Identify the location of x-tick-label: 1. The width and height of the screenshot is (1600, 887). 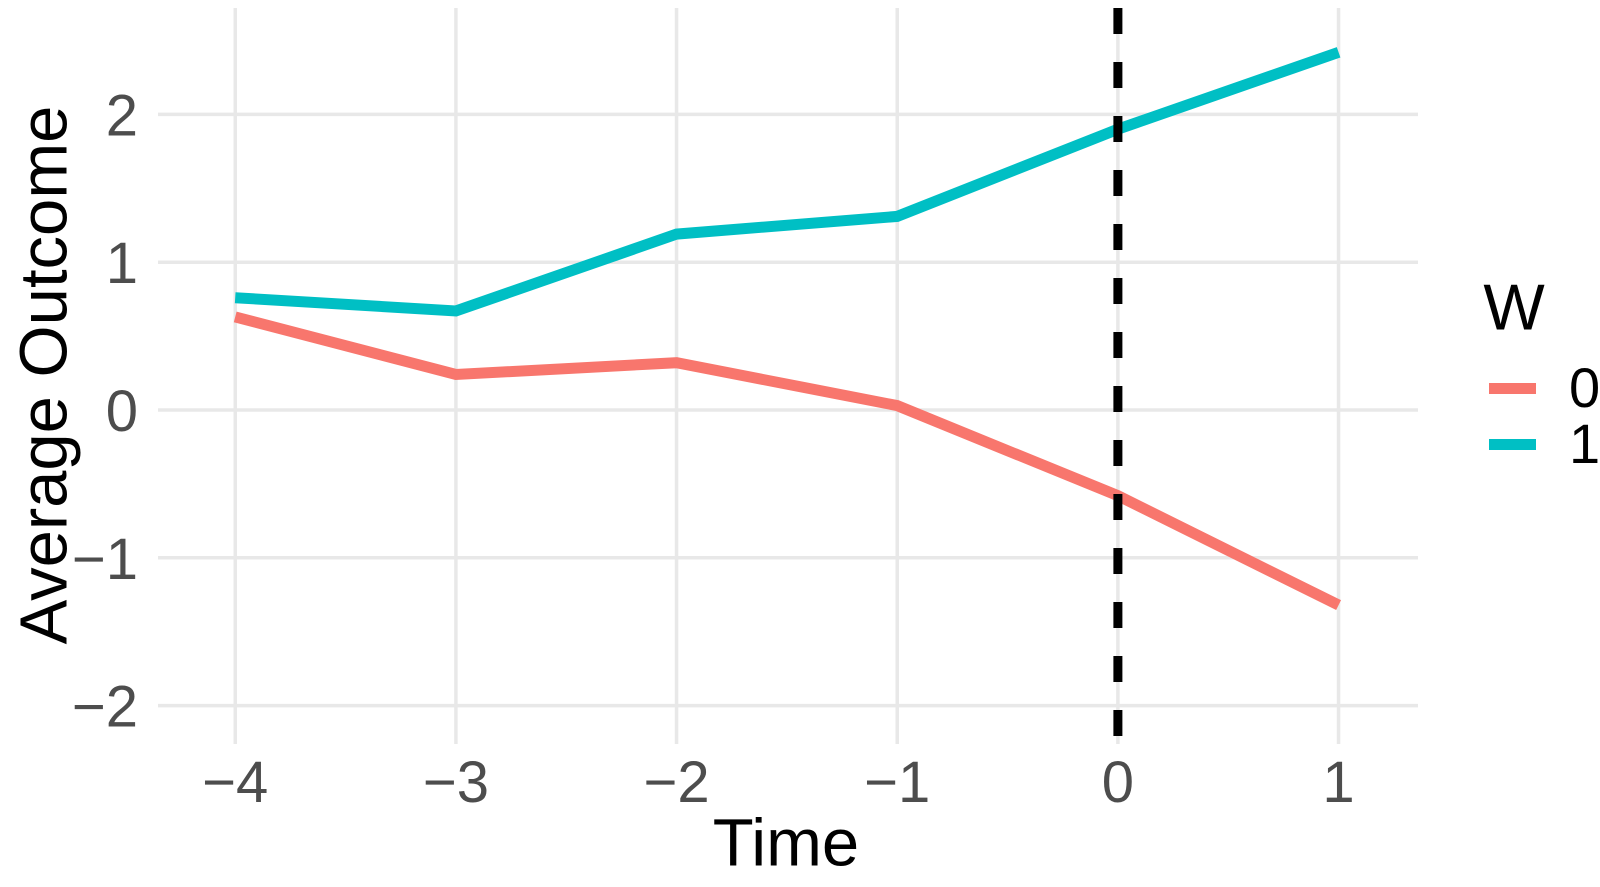
(1338, 782).